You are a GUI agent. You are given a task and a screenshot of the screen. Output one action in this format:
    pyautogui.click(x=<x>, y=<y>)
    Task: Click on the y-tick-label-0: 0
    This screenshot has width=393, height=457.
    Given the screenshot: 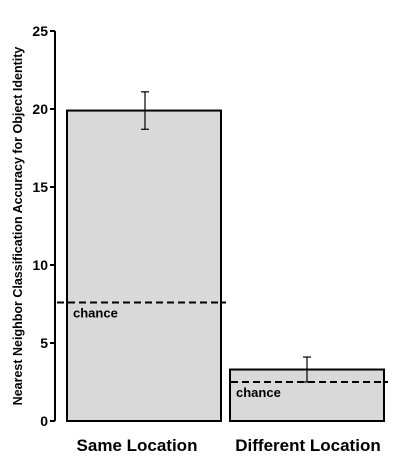 What is the action you would take?
    pyautogui.click(x=44, y=421)
    